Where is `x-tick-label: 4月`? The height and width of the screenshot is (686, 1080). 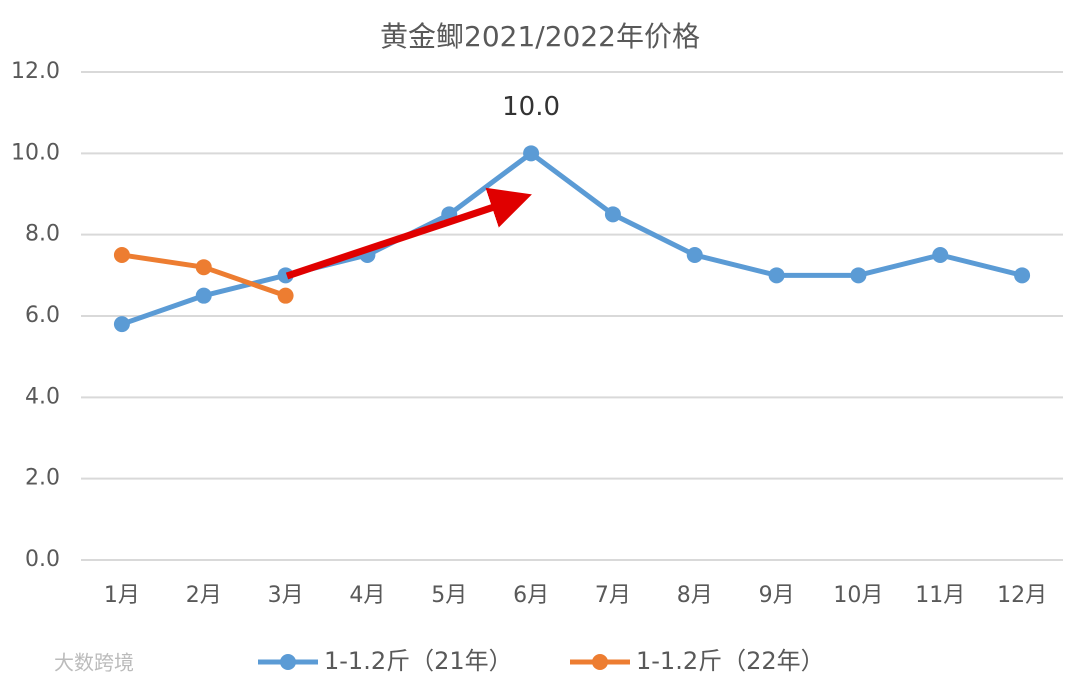
x-tick-label: 4月 is located at coordinates (367, 595).